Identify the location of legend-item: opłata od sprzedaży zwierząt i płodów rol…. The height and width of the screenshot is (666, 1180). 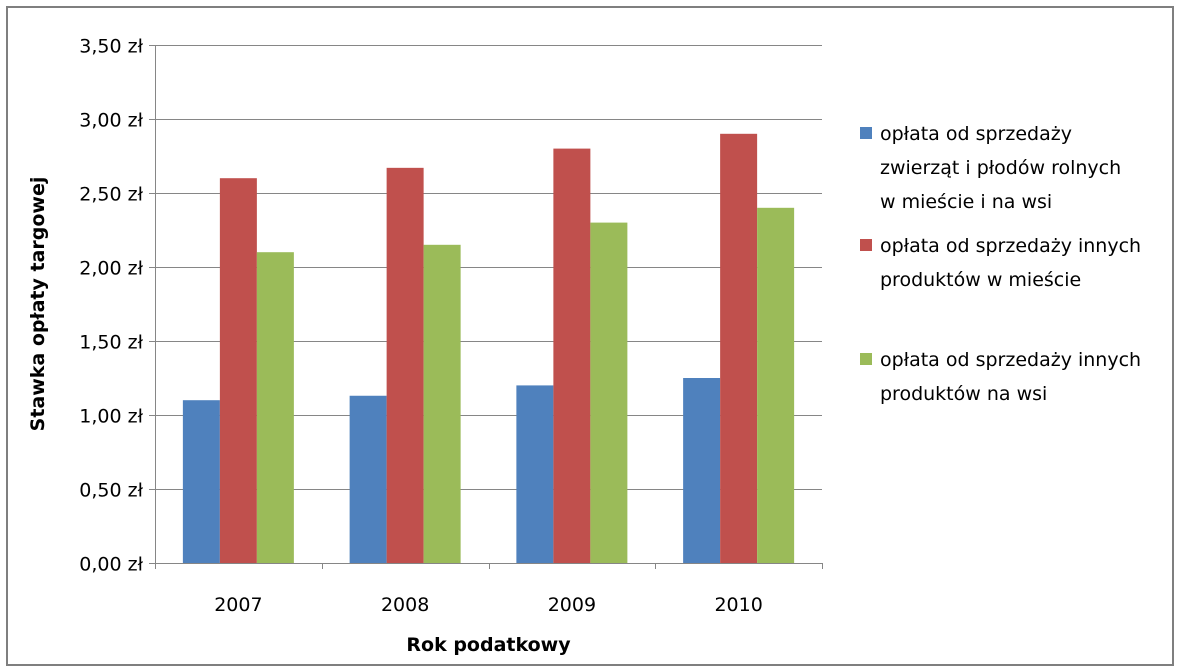
(990, 168).